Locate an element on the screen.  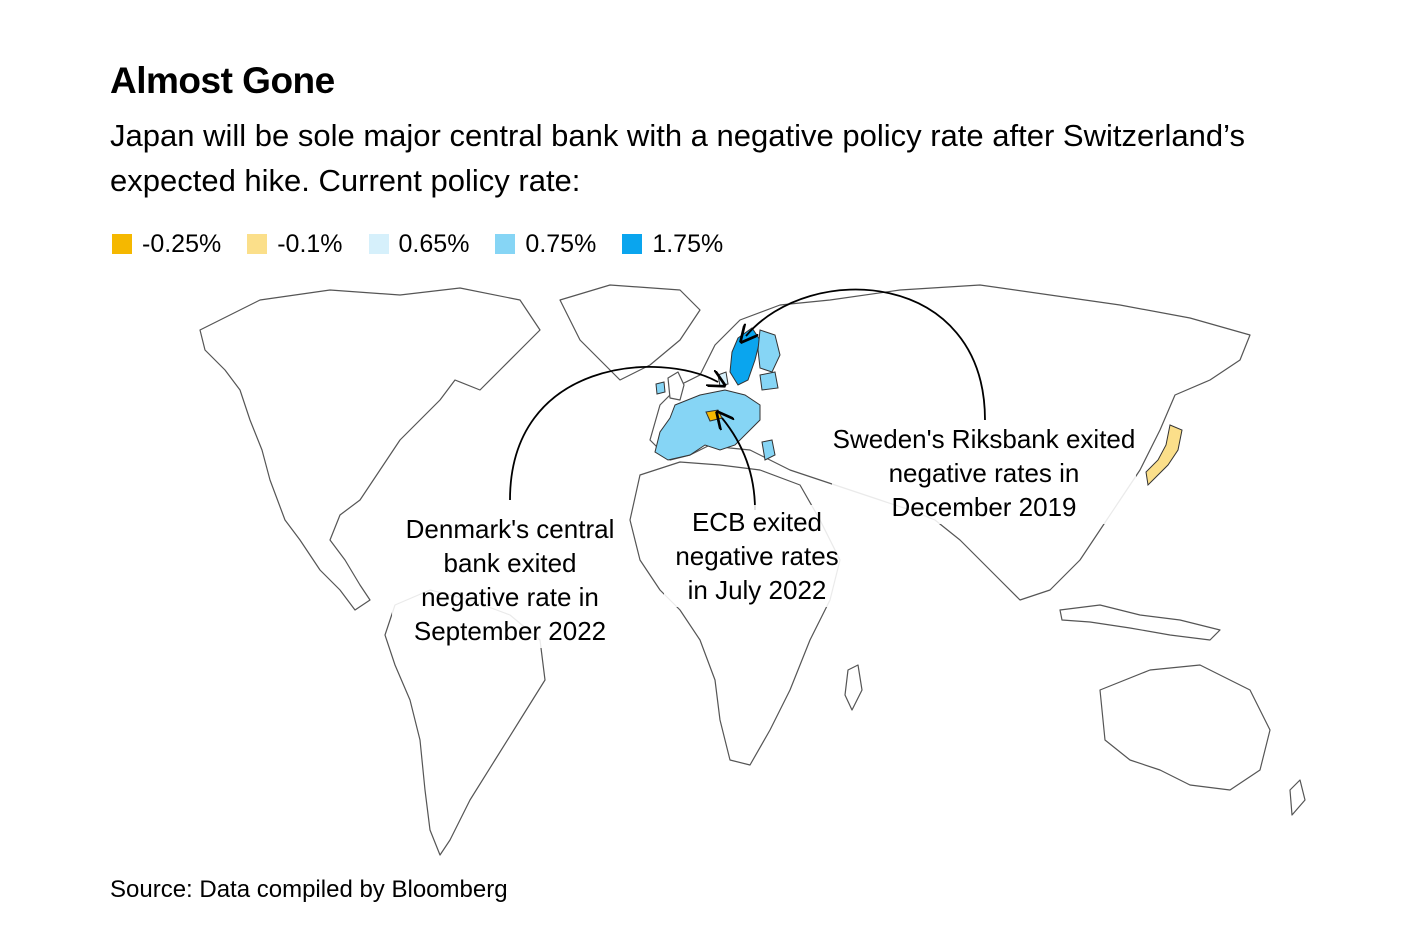
north-america-landmass is located at coordinates (370, 449).